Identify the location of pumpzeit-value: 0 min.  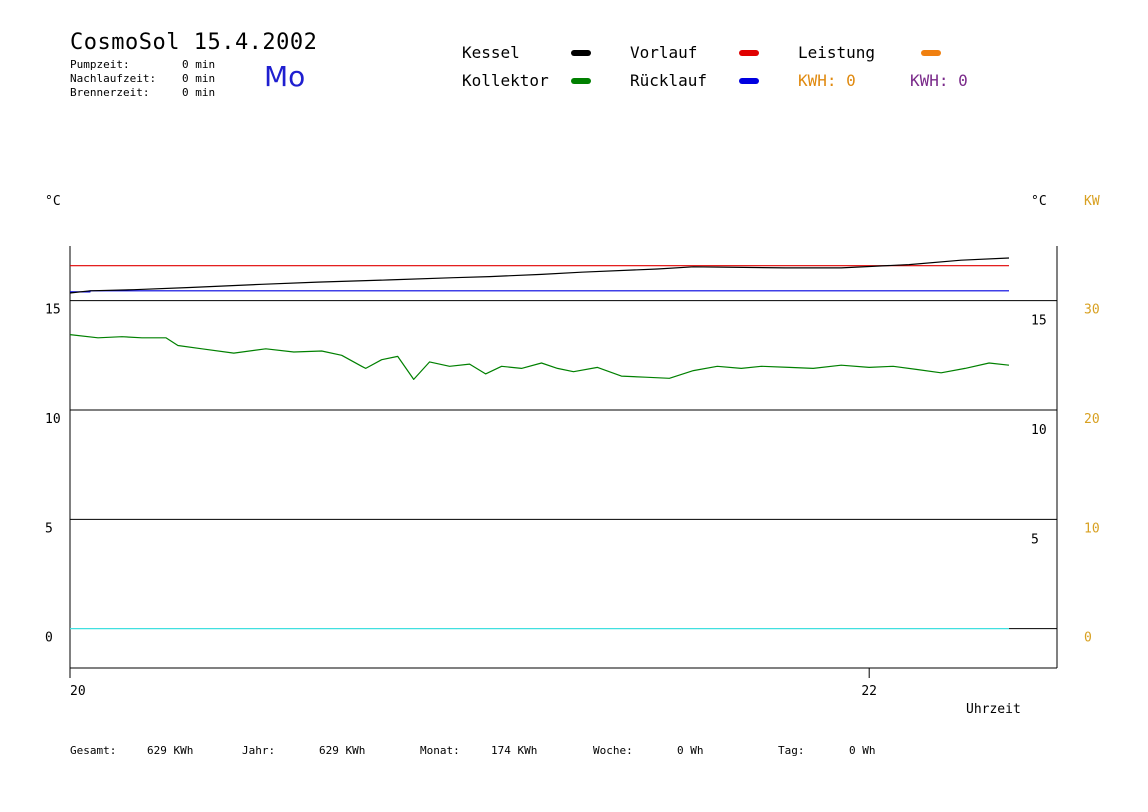
(199, 64).